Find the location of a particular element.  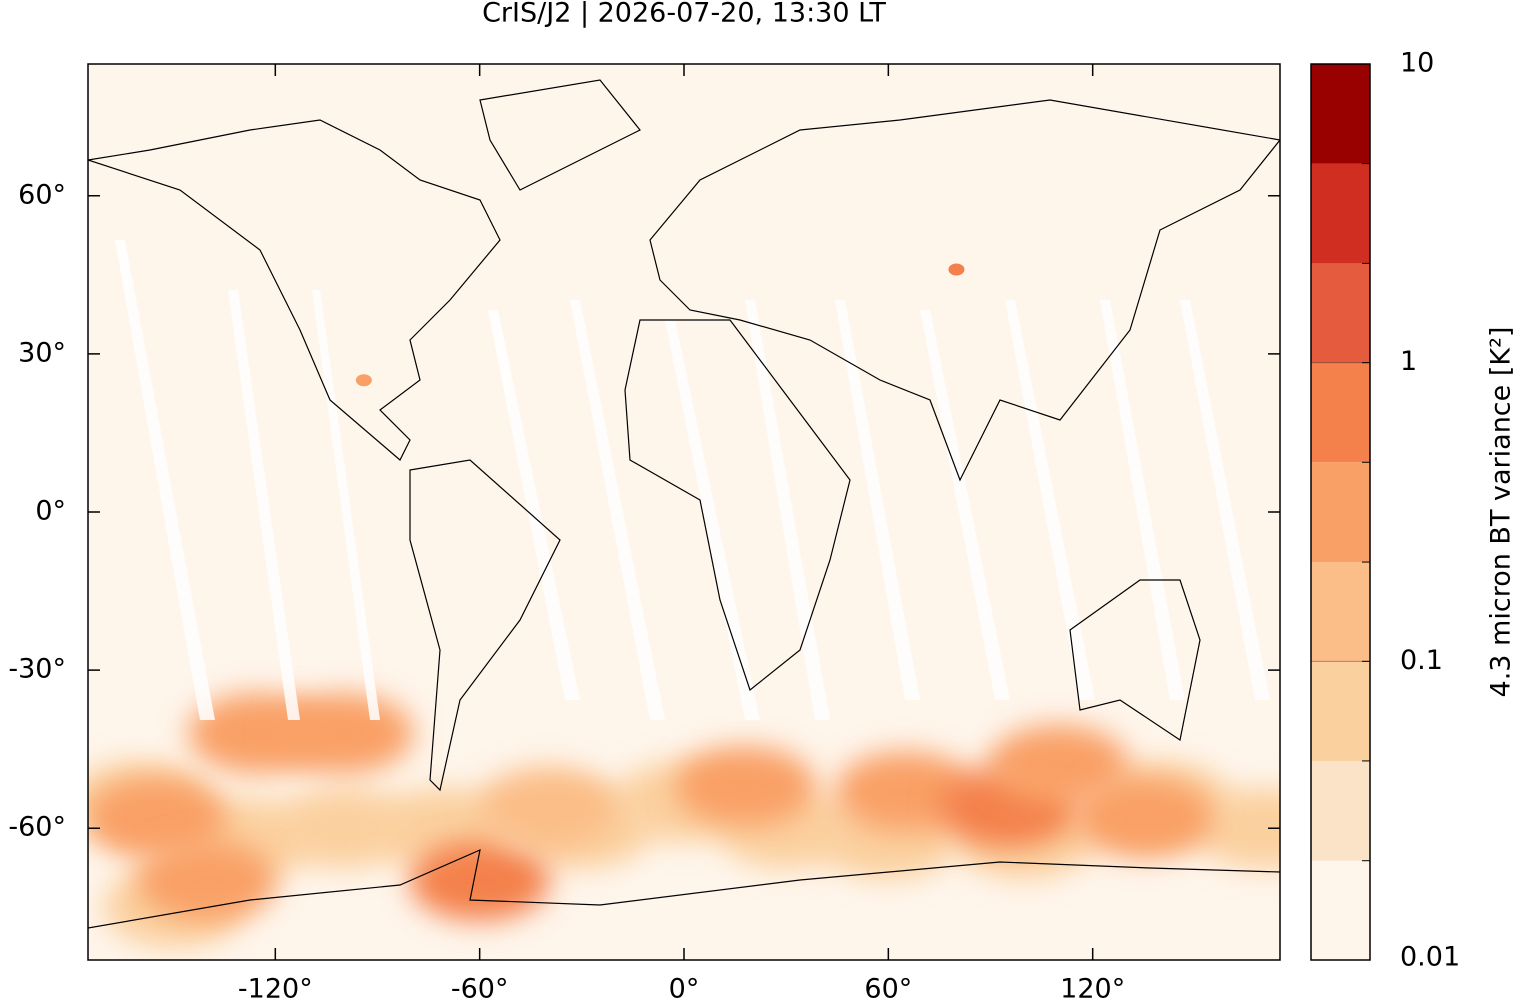

y-tick-label: 60° is located at coordinates (42, 194).